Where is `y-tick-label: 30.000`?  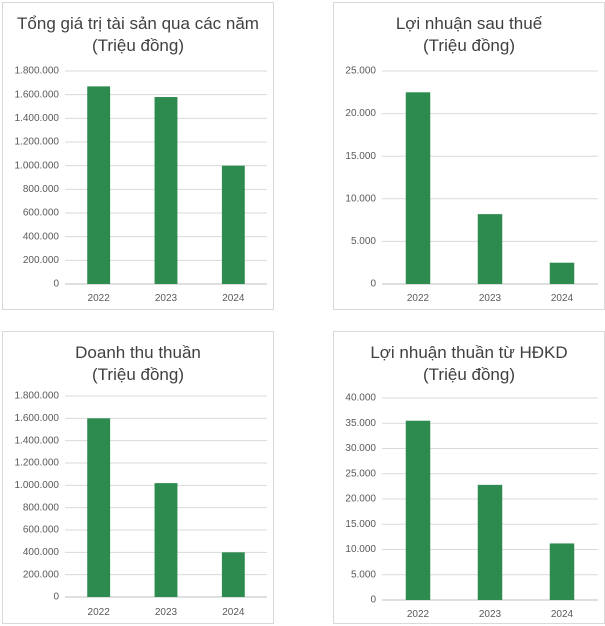
y-tick-label: 30.000 is located at coordinates (360, 448).